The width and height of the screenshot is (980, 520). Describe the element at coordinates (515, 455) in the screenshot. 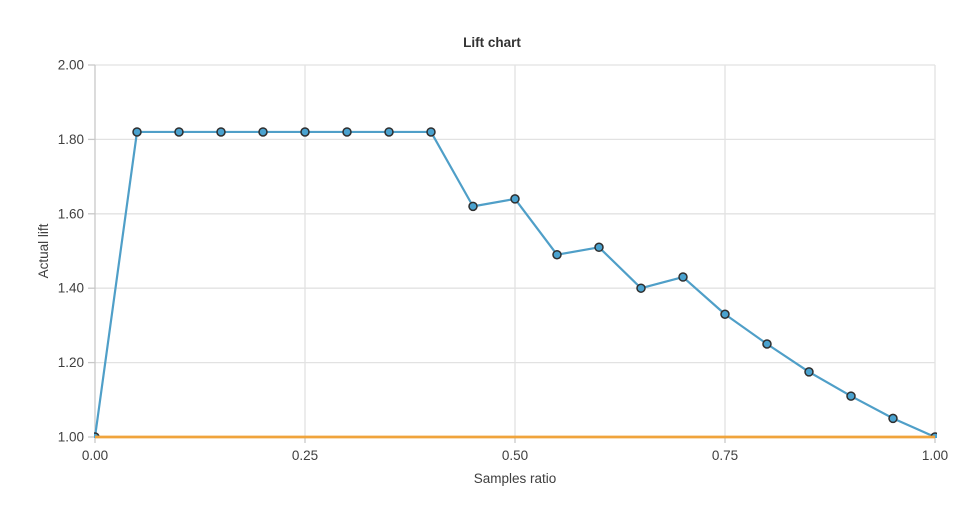

I see `x-tick-label: 0.50` at that location.